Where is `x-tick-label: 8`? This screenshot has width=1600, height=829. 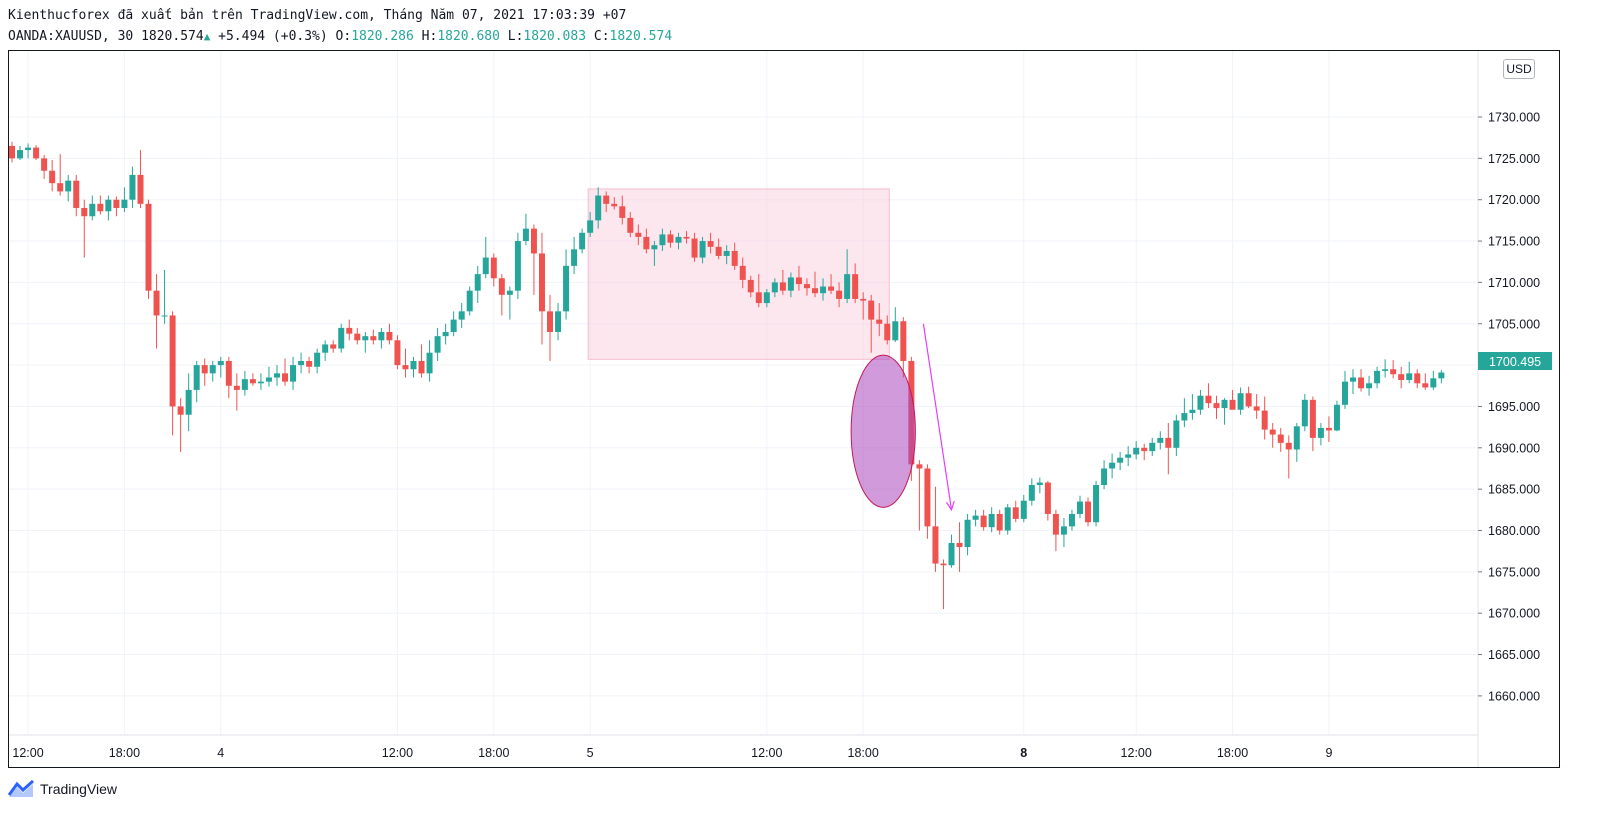 x-tick-label: 8 is located at coordinates (1023, 753).